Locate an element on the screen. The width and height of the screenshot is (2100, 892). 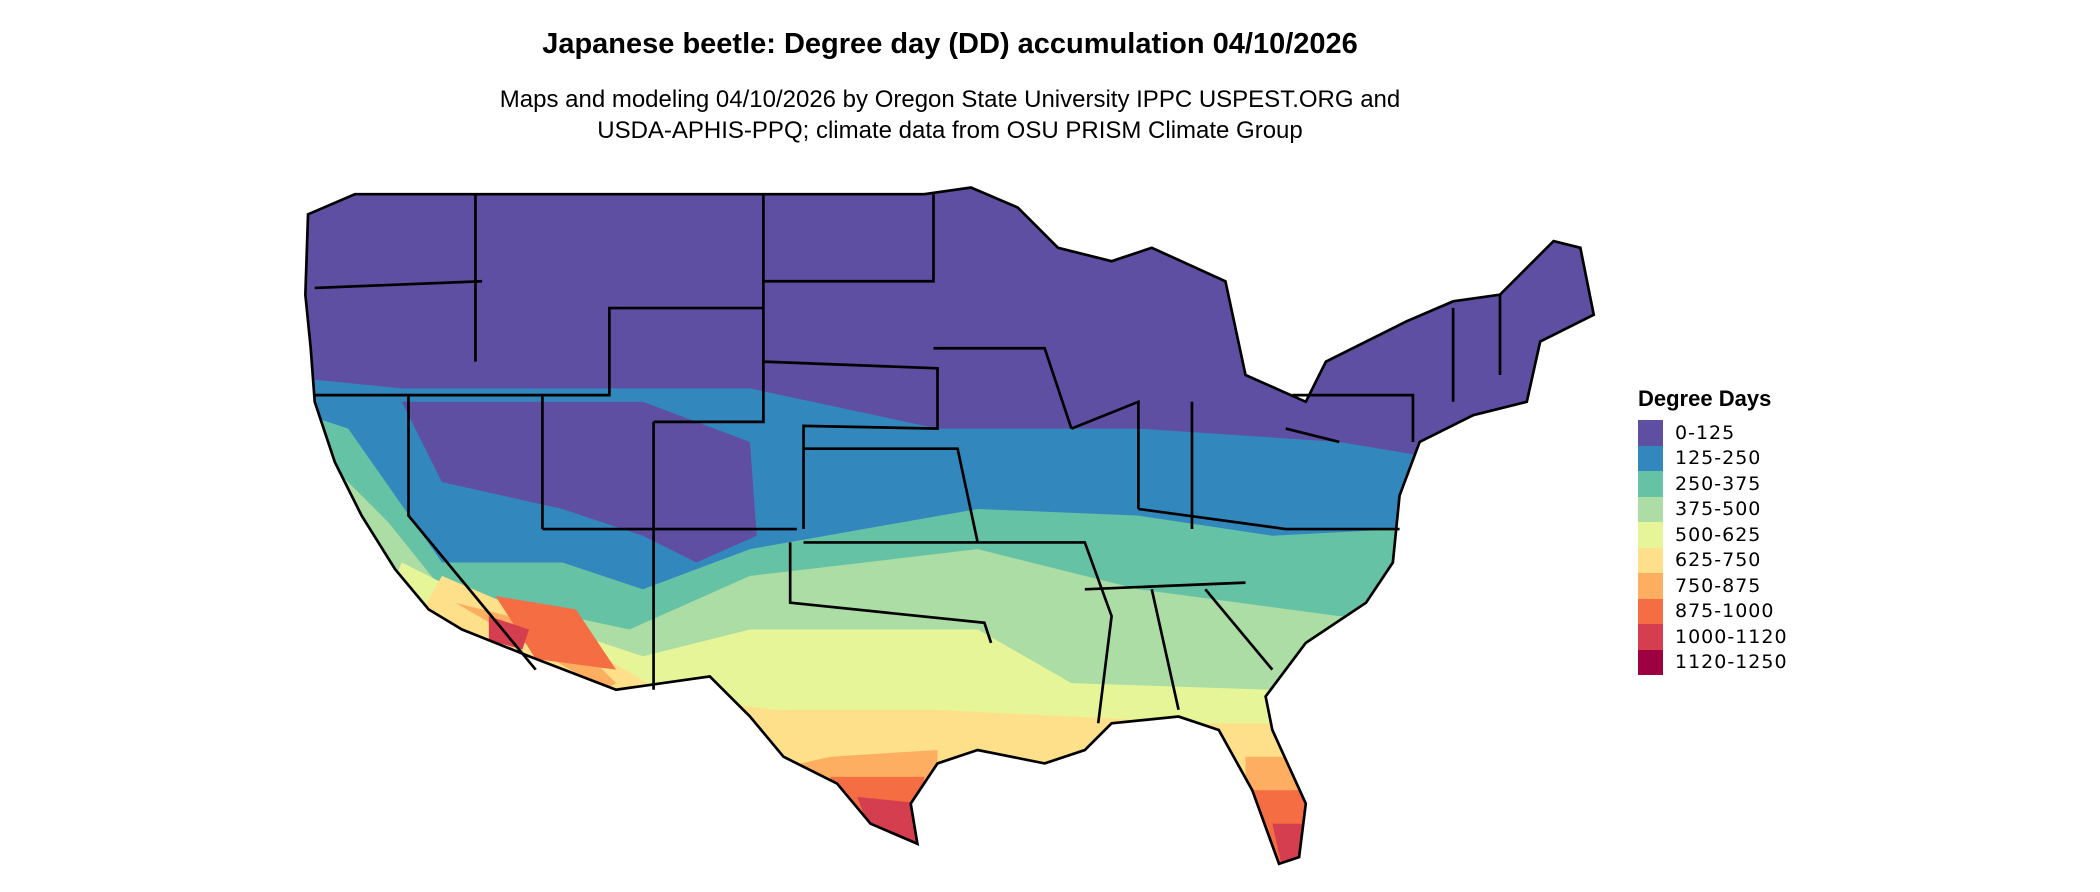
legend-item: 250-375 is located at coordinates (1713, 484).